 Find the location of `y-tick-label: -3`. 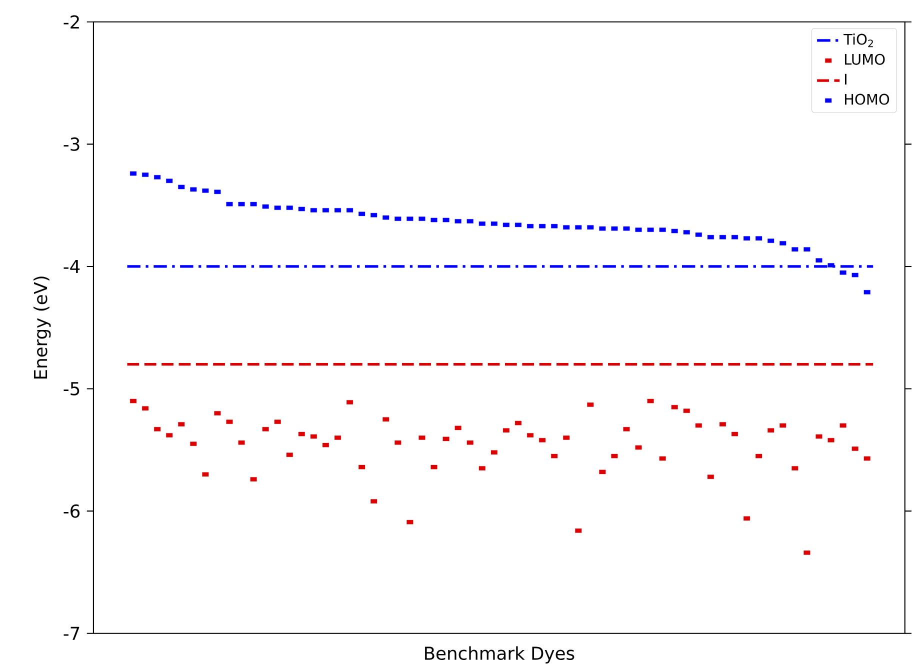

y-tick-label: -3 is located at coordinates (72, 144).